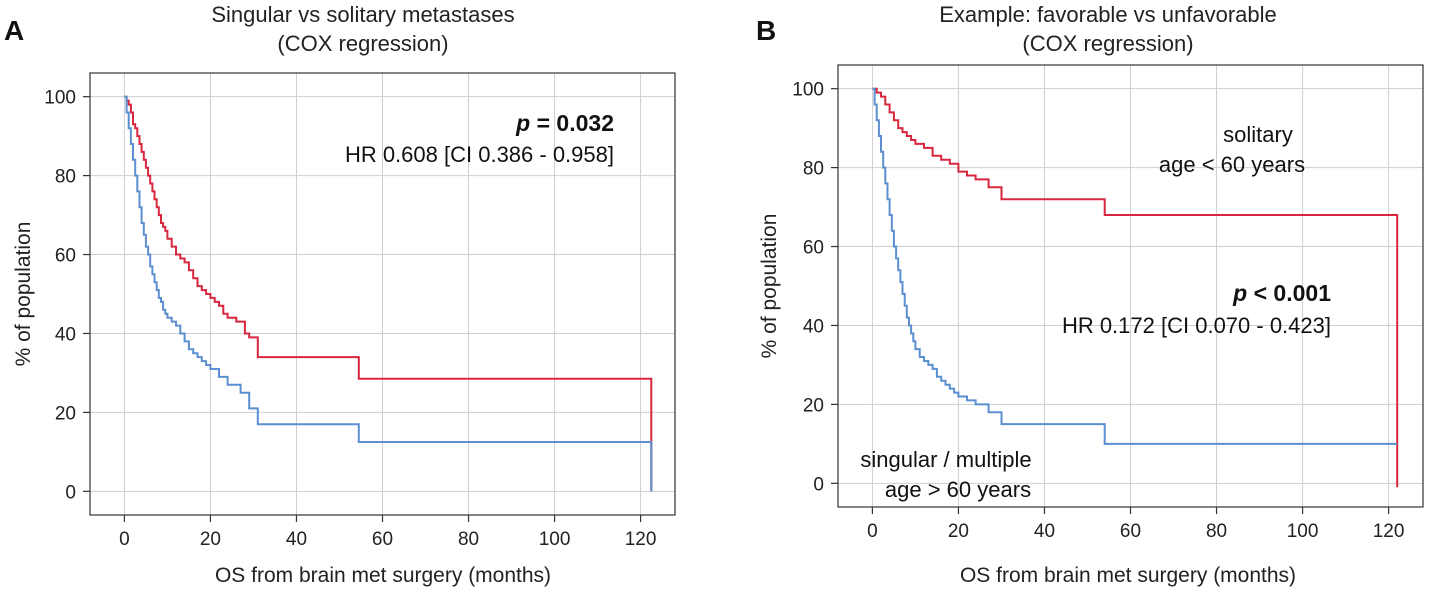  I want to click on panel-b-solitary-label-line1: solitary, so click(1258, 134).